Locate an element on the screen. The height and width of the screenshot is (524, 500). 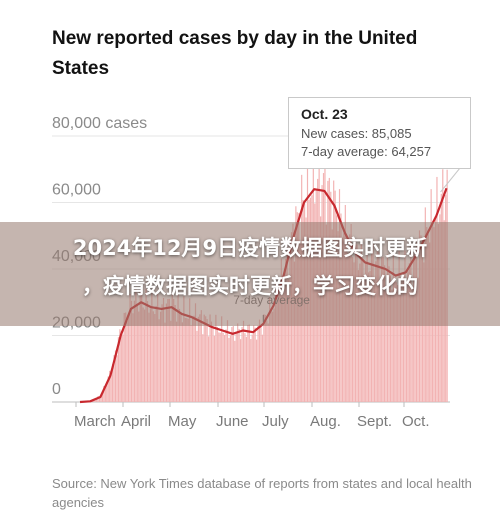
x-tick-label: July is located at coordinates (275, 421).